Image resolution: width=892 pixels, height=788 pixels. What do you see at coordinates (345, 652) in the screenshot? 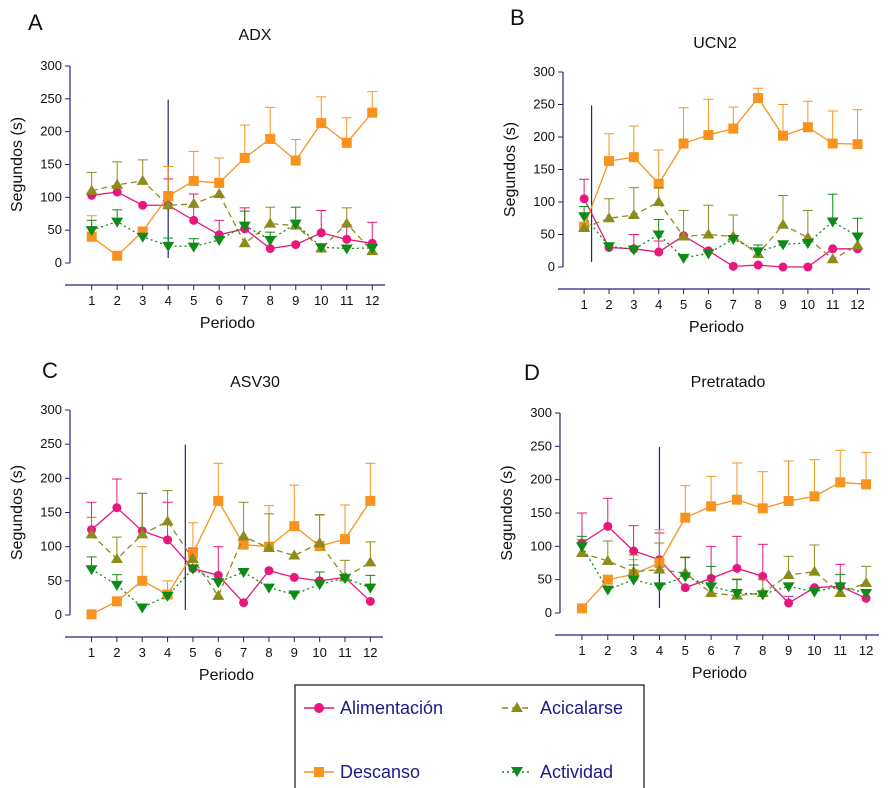
I see `x-tick-label-c: 11` at bounding box center [345, 652].